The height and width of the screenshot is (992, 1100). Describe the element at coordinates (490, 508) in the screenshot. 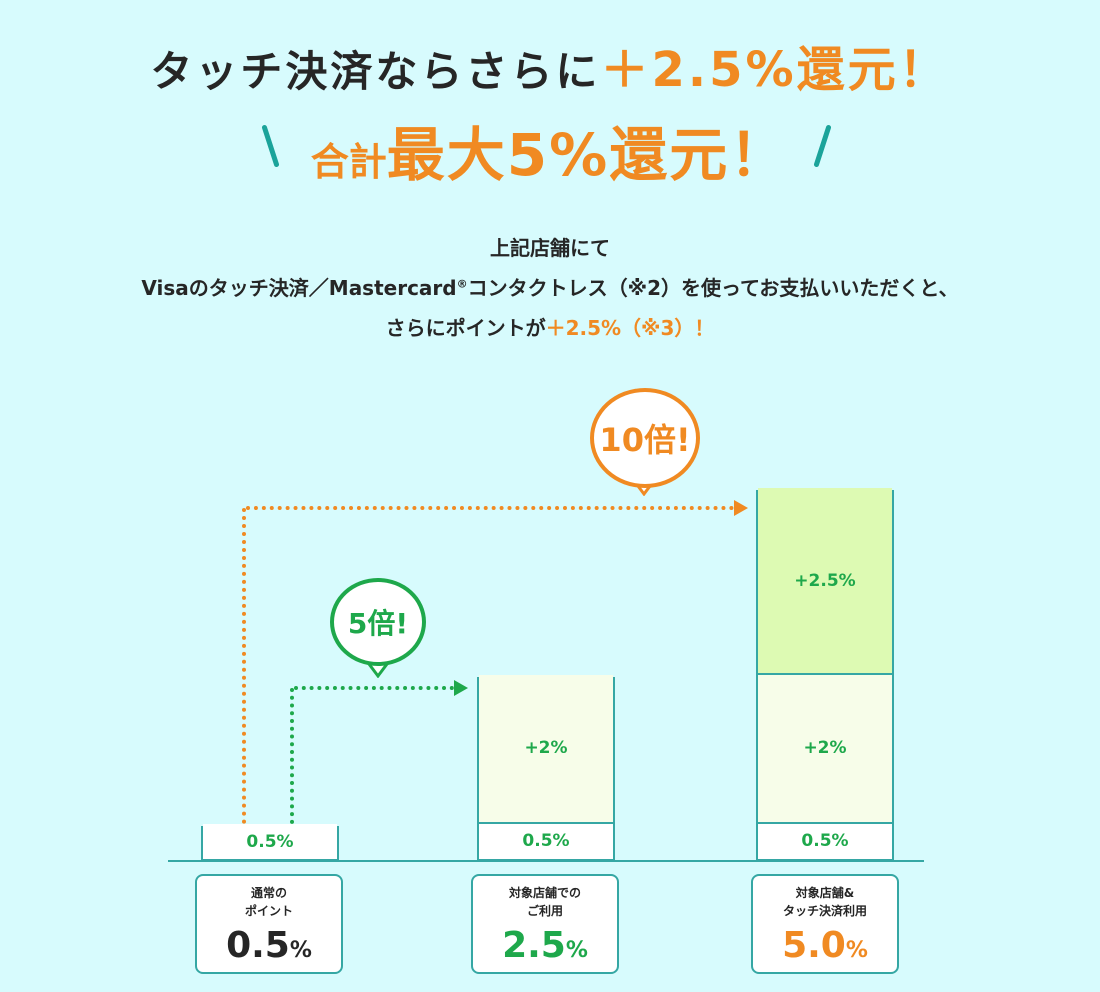

I see `orange-dotted-horizontal` at that location.